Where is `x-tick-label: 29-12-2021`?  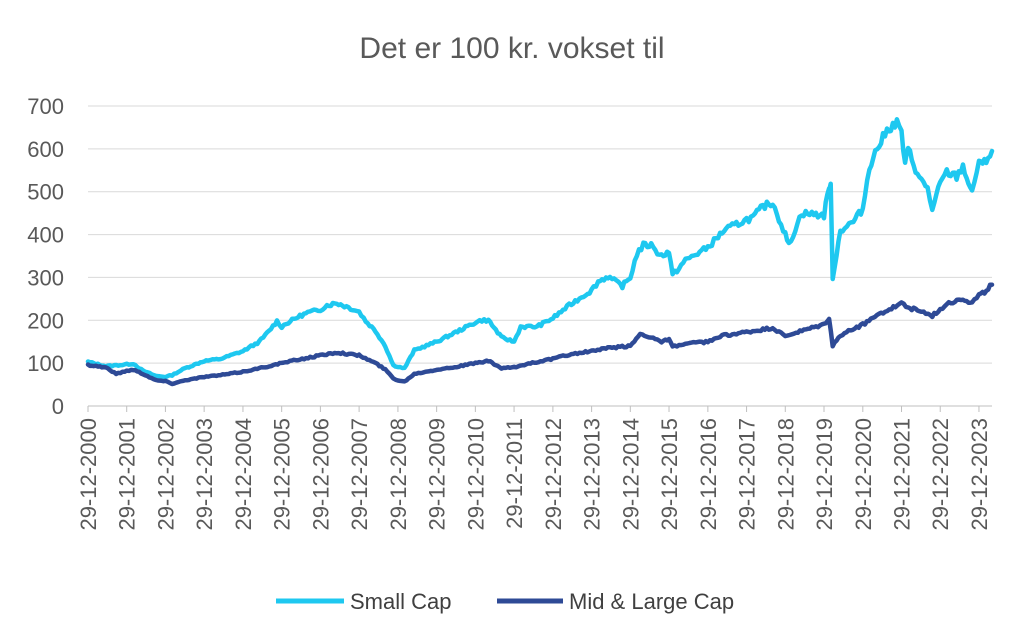
x-tick-label: 29-12-2021 is located at coordinates (902, 474).